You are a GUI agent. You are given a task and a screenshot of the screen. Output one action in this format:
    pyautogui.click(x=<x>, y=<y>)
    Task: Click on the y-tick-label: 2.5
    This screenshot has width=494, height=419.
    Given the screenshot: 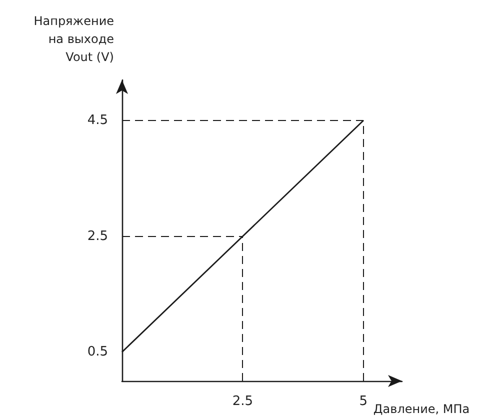 What is the action you would take?
    pyautogui.click(x=97, y=236)
    